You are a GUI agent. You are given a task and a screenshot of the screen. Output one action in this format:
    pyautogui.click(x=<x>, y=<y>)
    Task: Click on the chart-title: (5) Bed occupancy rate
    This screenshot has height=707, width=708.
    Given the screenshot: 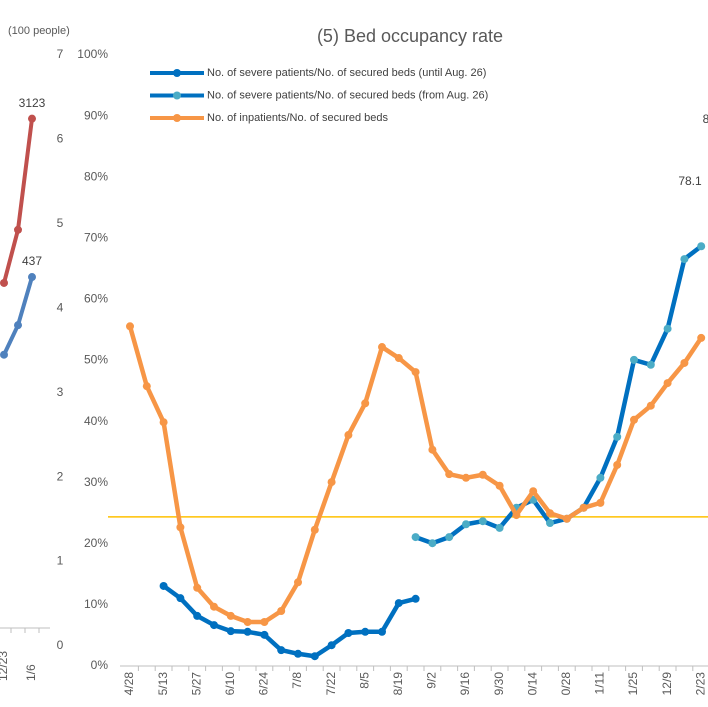 What is the action you would take?
    pyautogui.click(x=410, y=36)
    